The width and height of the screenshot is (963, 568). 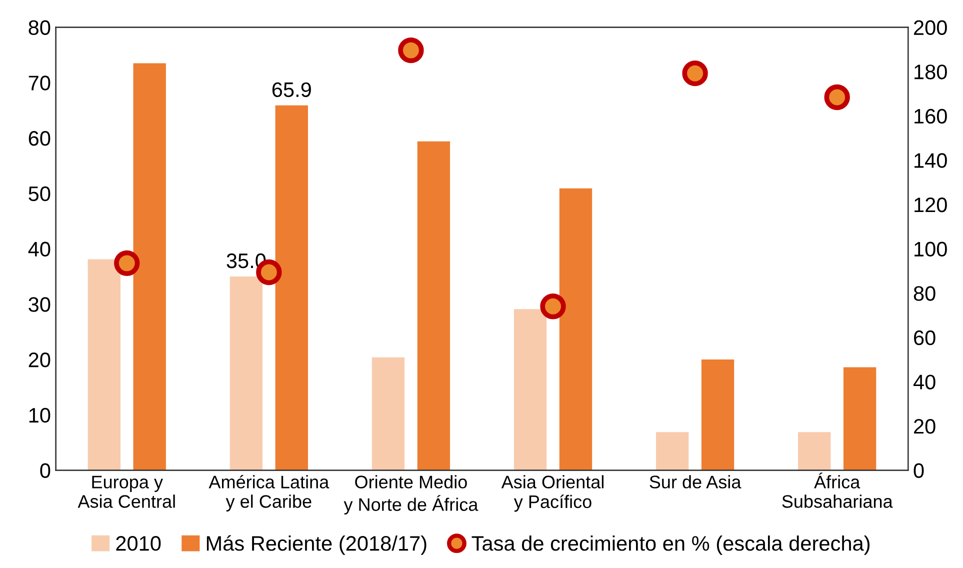 What do you see at coordinates (919, 470) in the screenshot?
I see `y2-tick-label: 0` at bounding box center [919, 470].